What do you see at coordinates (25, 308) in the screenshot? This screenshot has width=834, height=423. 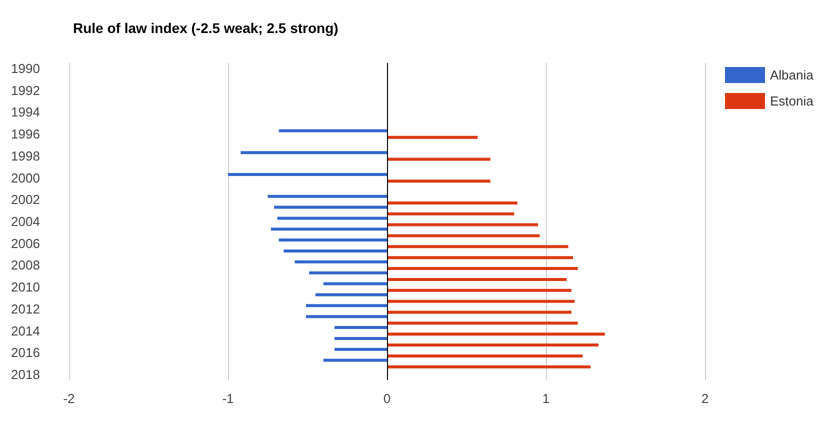 I see `y-tick-label: 2012` at bounding box center [25, 308].